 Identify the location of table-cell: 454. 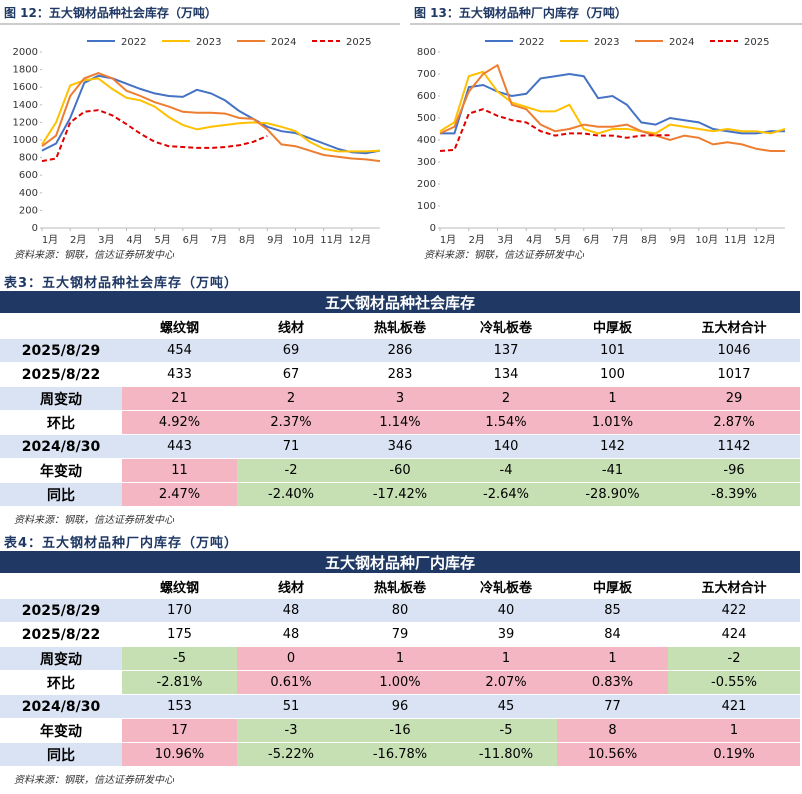
(179, 350).